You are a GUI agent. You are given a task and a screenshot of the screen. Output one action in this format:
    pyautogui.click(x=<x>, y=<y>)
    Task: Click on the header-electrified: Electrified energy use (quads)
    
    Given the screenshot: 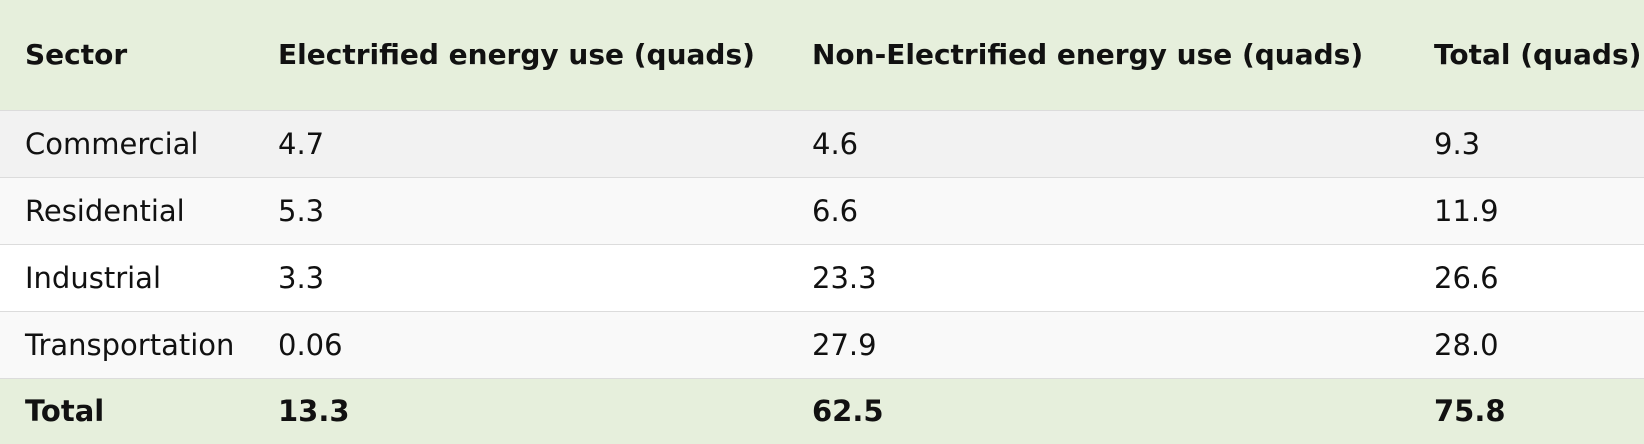 What is the action you would take?
    pyautogui.click(x=516, y=54)
    